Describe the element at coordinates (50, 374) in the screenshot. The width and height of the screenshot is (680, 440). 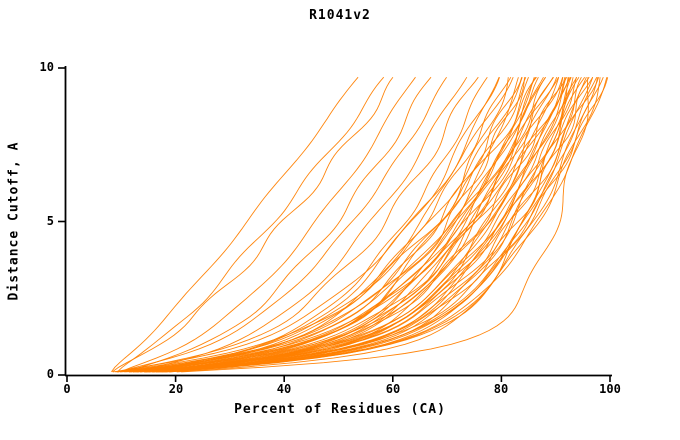
I see `y-tick-label: 0` at that location.